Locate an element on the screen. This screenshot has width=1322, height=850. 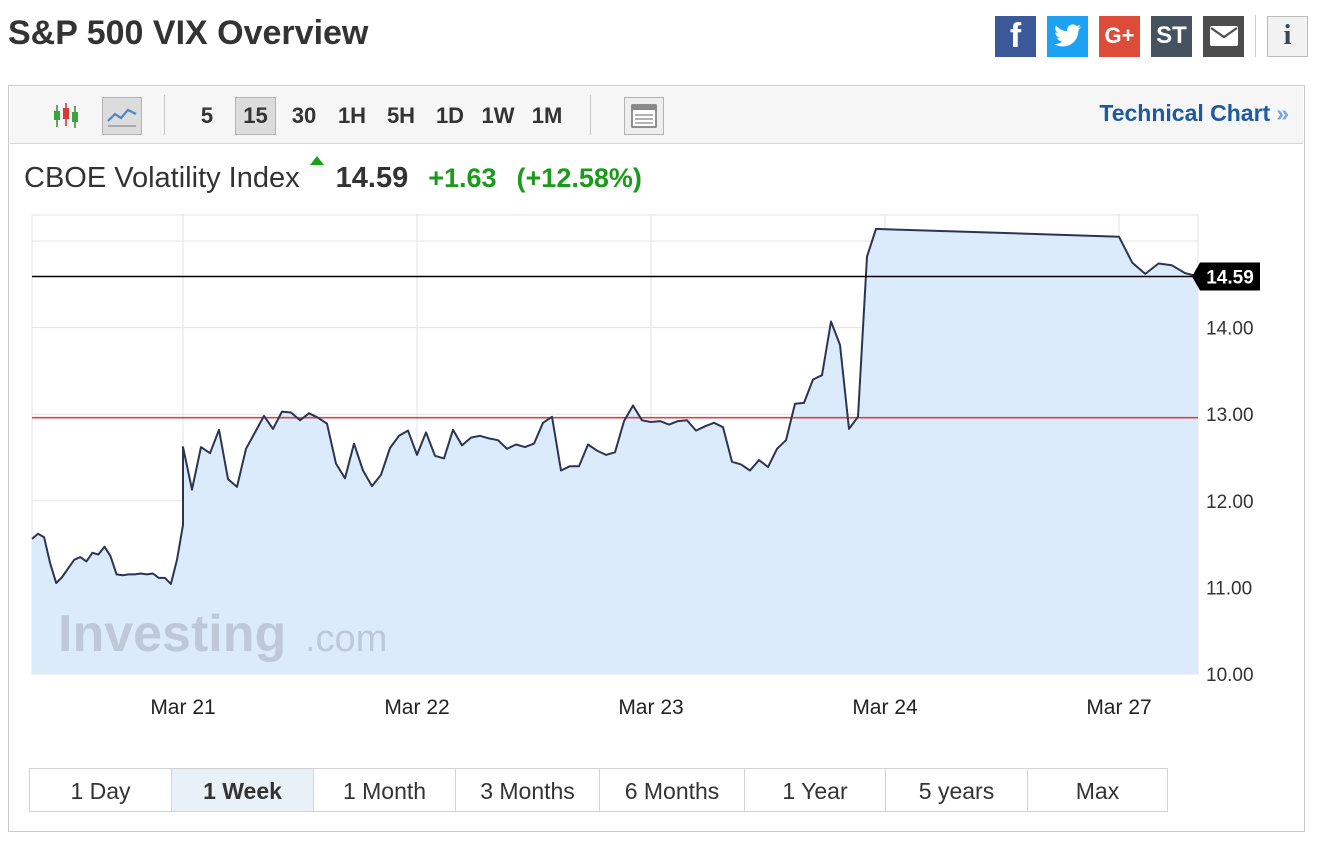
line-chart-button is located at coordinates (122, 116).